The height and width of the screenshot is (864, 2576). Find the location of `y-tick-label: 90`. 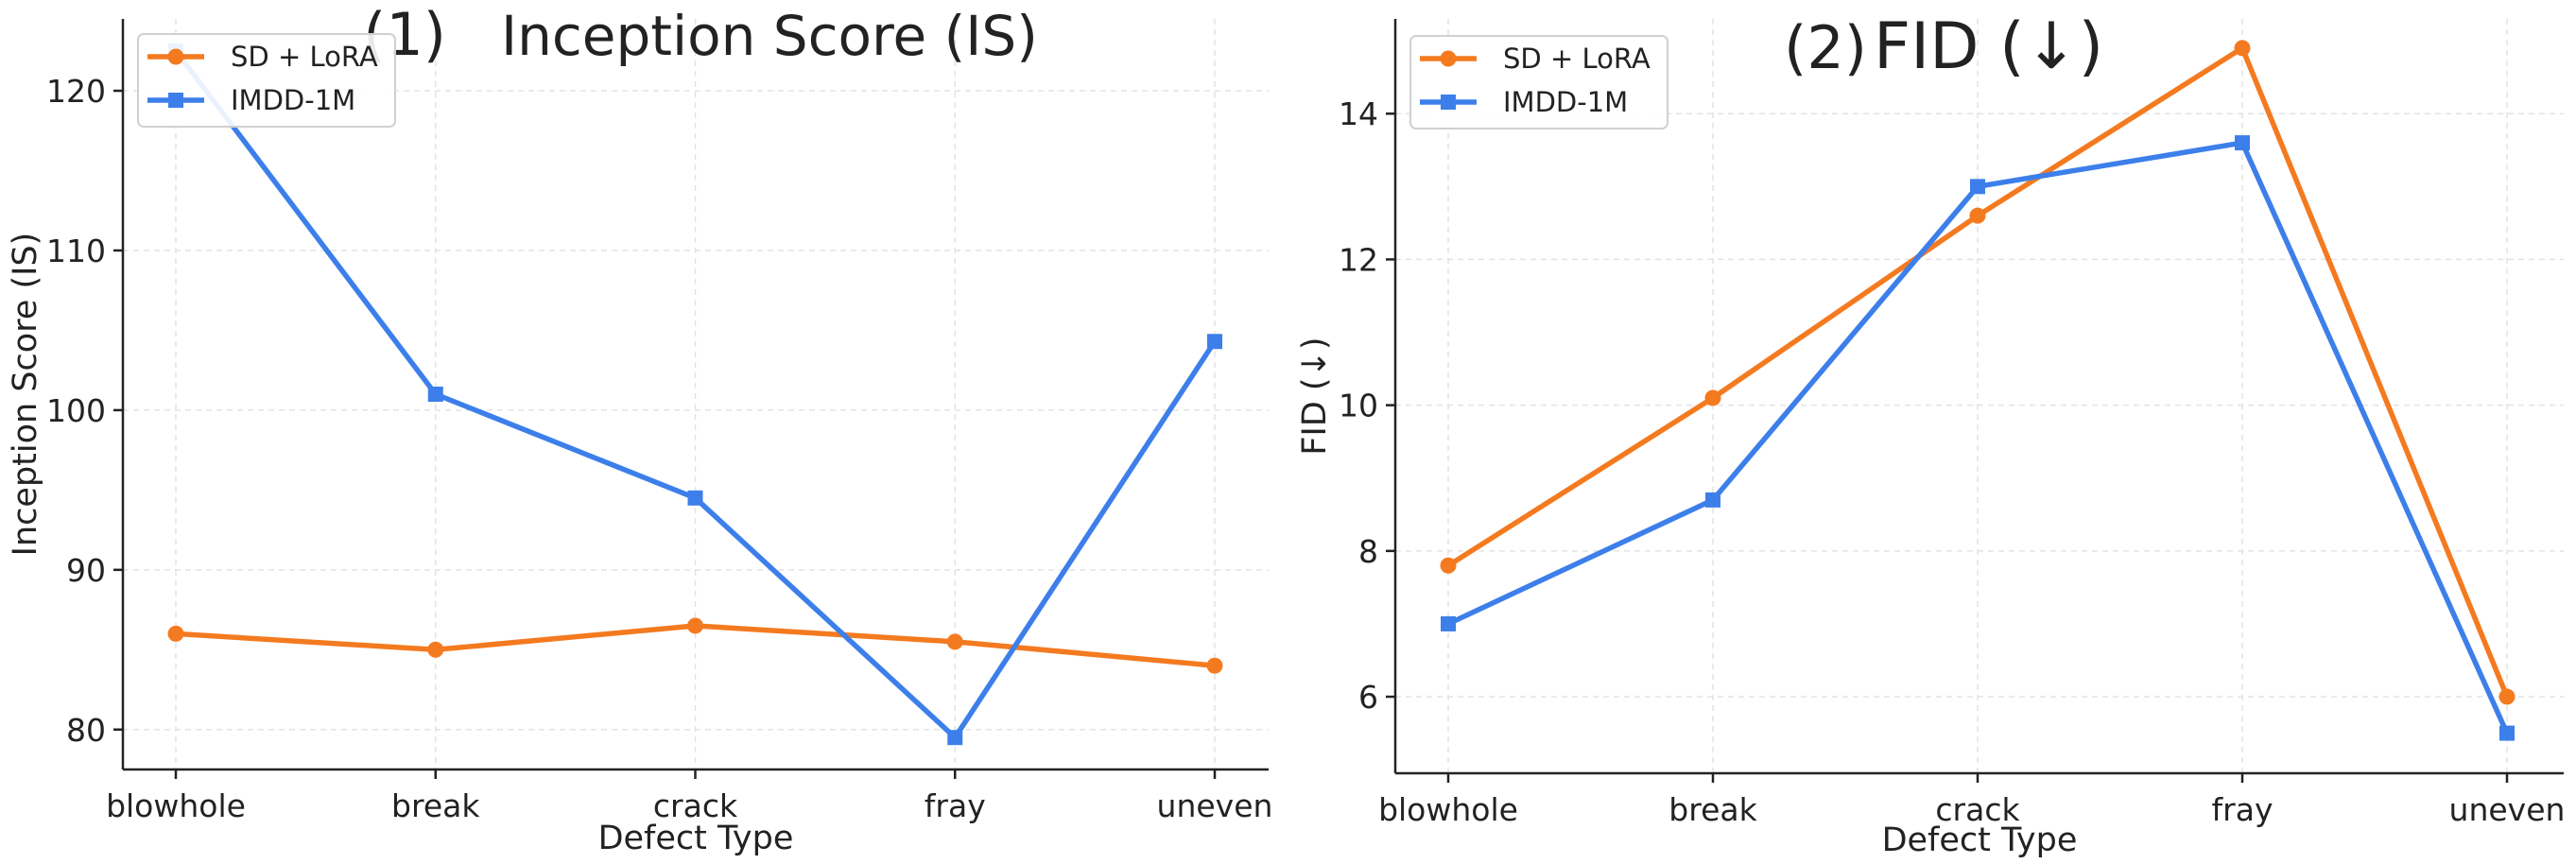

y-tick-label: 90 is located at coordinates (86, 570).